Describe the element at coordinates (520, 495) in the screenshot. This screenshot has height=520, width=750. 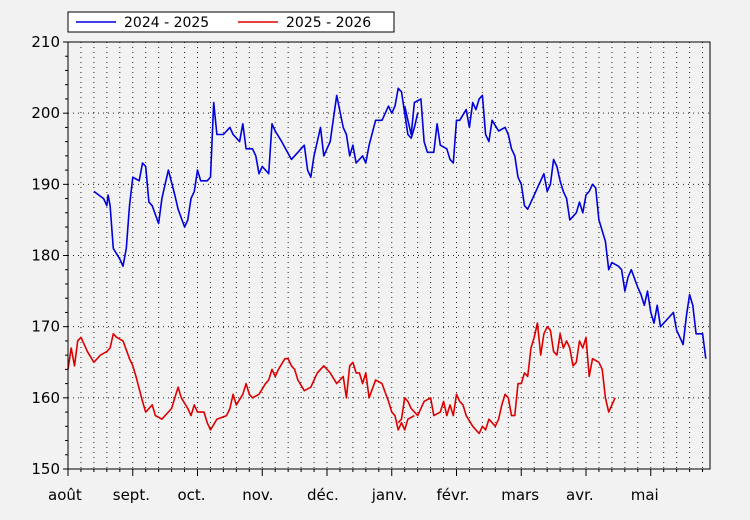
I see `x-tick-label: mars` at that location.